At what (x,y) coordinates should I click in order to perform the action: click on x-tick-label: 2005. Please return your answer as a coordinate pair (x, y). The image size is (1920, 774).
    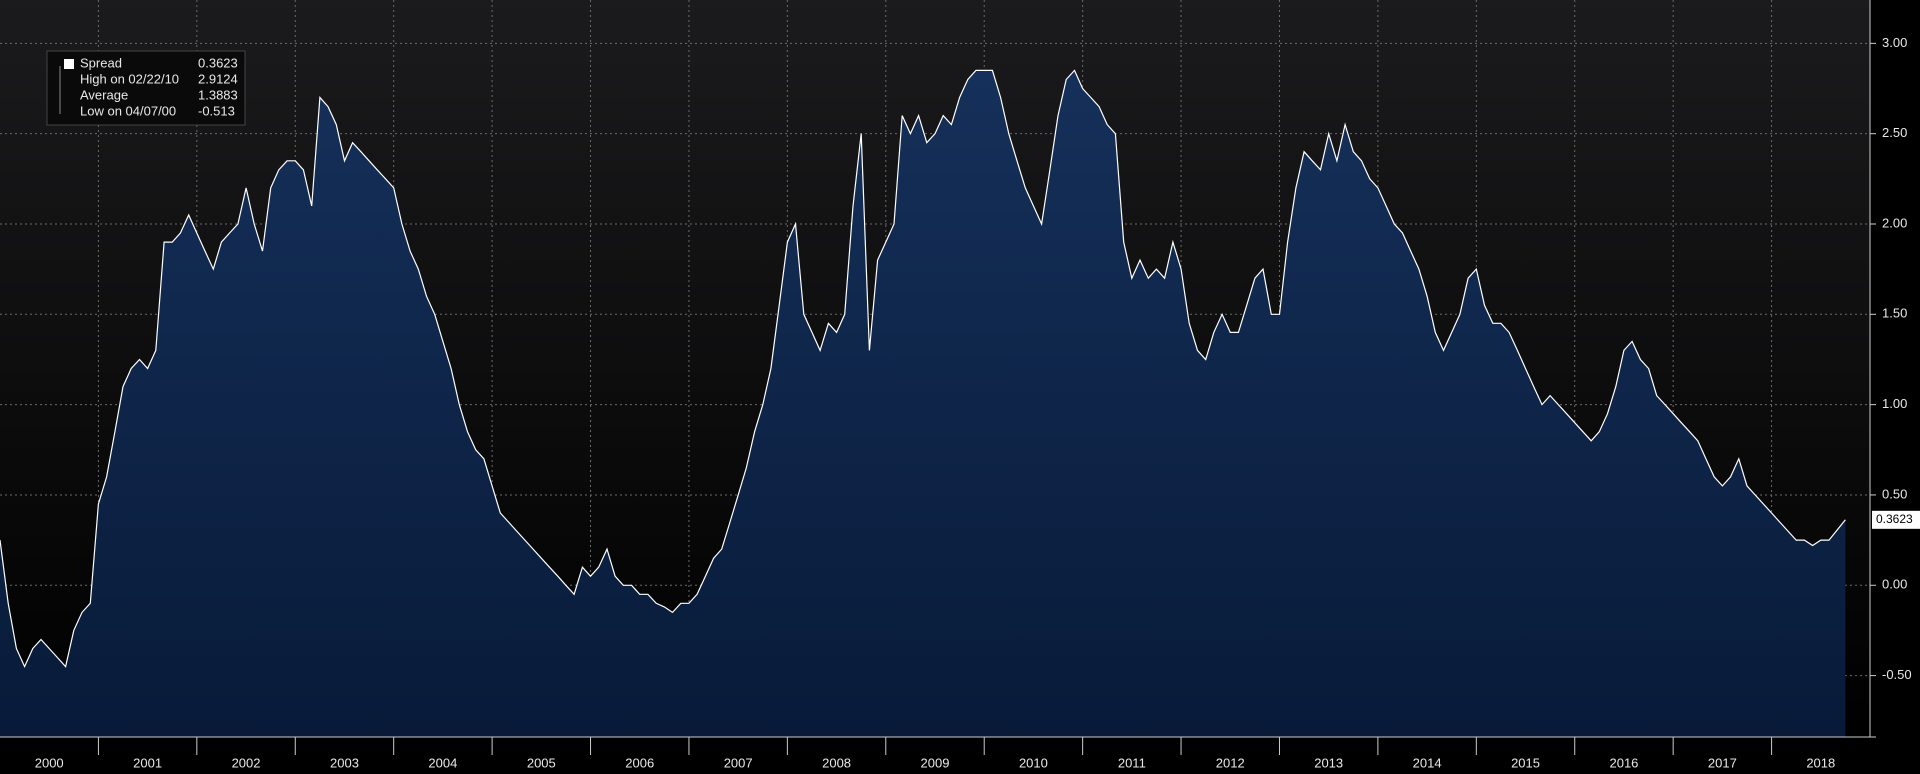
    Looking at the image, I should click on (541, 762).